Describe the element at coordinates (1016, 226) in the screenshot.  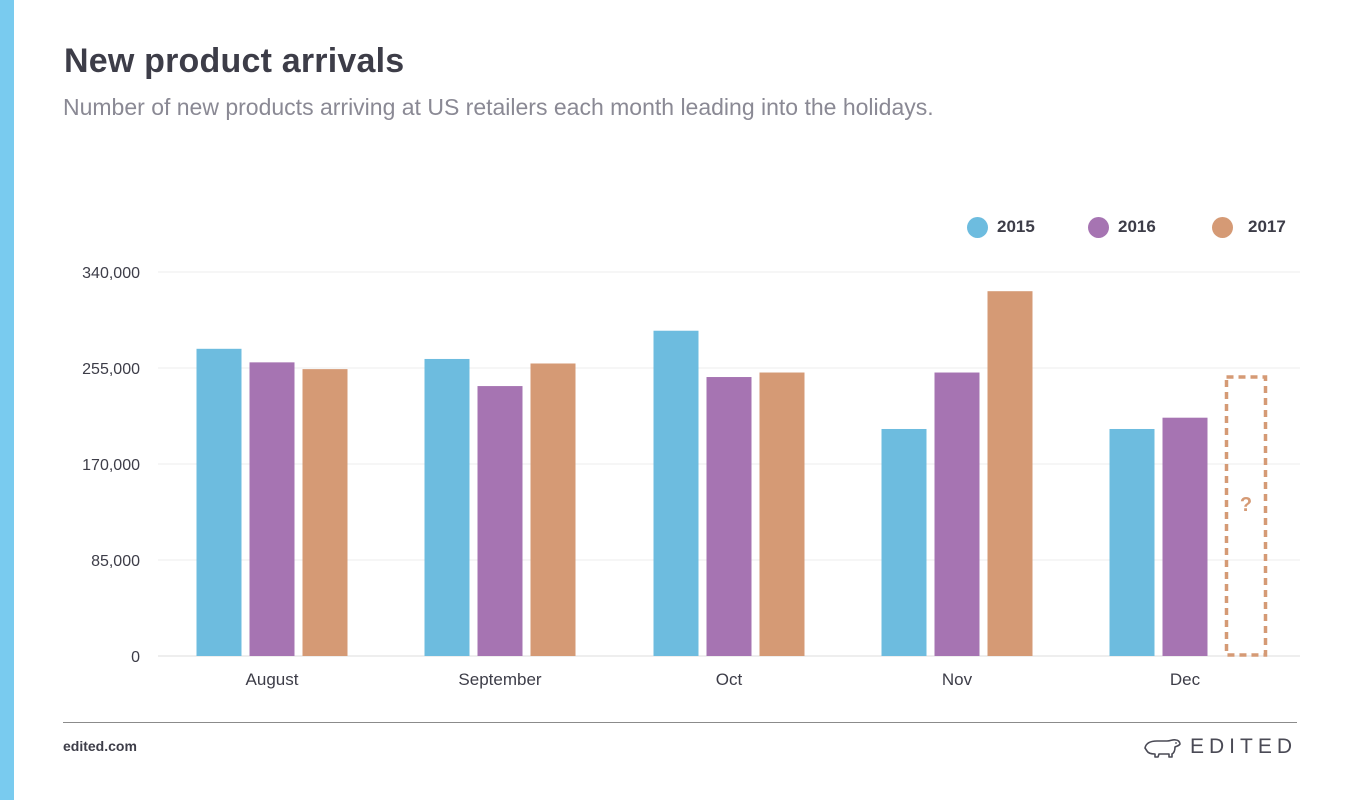
I see `legend-label-2015: 2015` at that location.